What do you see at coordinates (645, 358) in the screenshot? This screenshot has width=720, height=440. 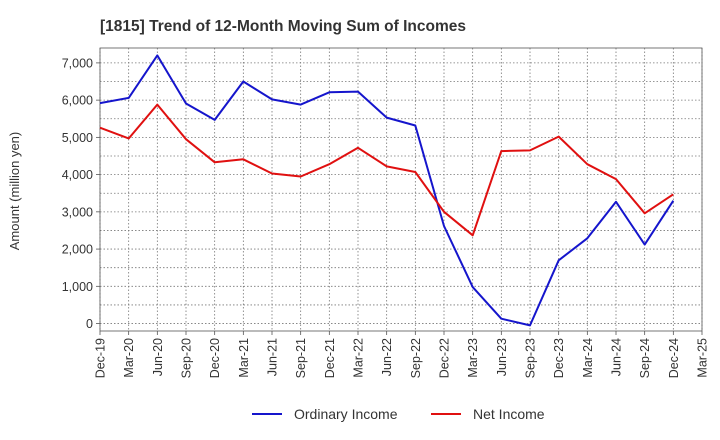 I see `x-tick-label: Sep-24` at bounding box center [645, 358].